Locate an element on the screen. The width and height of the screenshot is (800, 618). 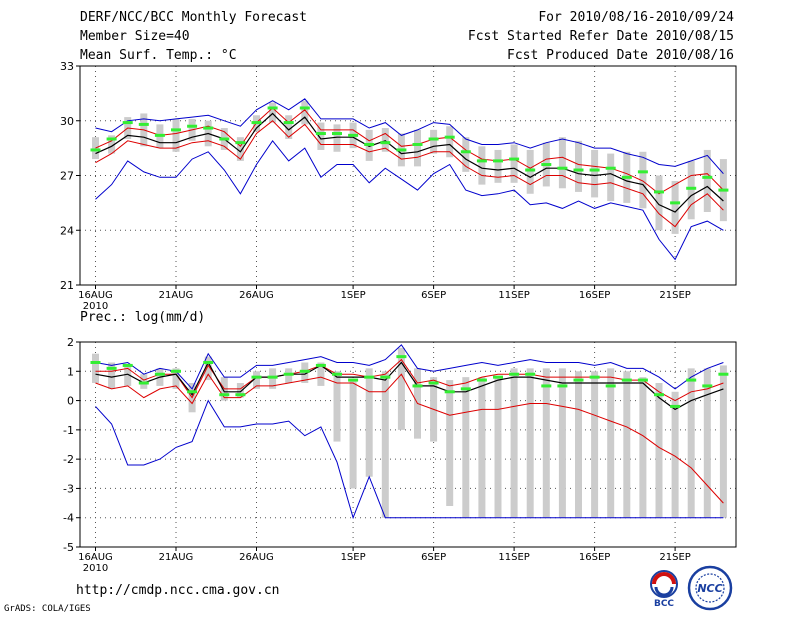
fcst-started-date: Fcst Started Refer Date 2010/08/15 is located at coordinates (600, 36).